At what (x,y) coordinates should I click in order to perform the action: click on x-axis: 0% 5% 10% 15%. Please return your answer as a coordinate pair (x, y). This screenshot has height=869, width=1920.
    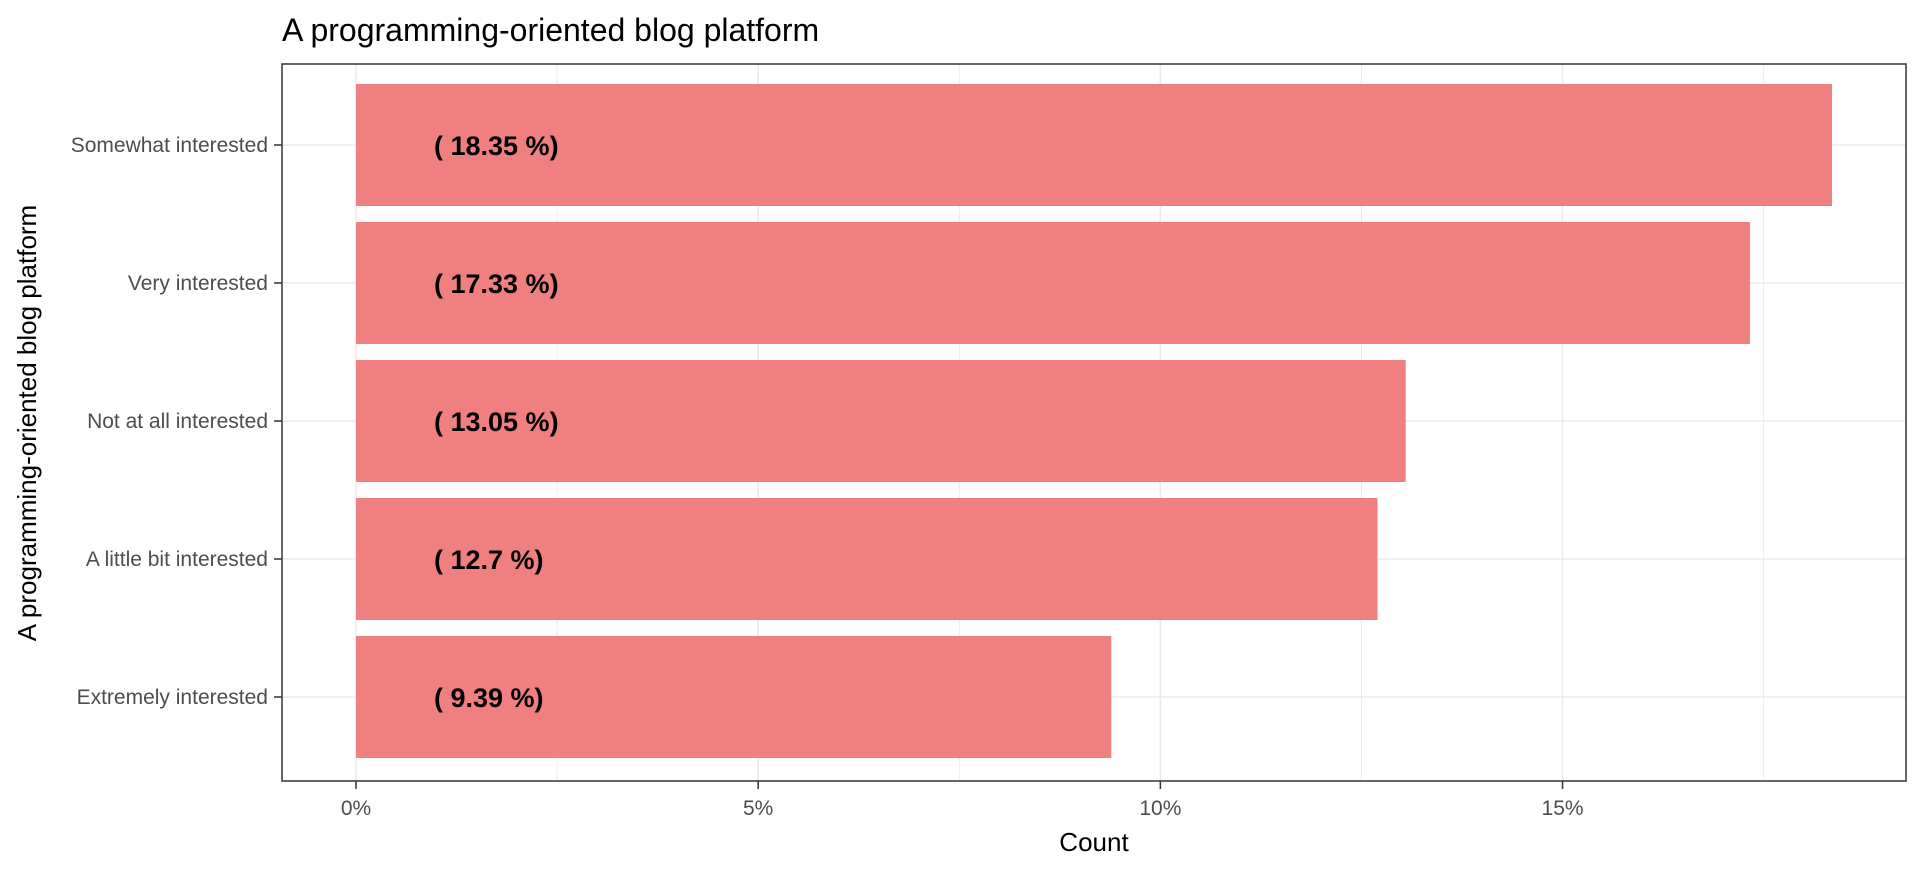
    Looking at the image, I should click on (962, 800).